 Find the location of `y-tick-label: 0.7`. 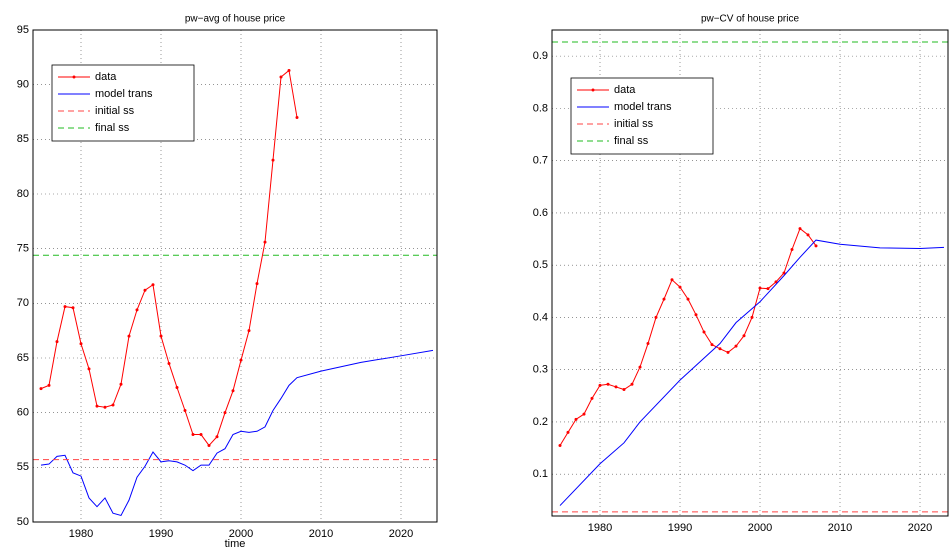

y-tick-label: 0.7 is located at coordinates (540, 161).